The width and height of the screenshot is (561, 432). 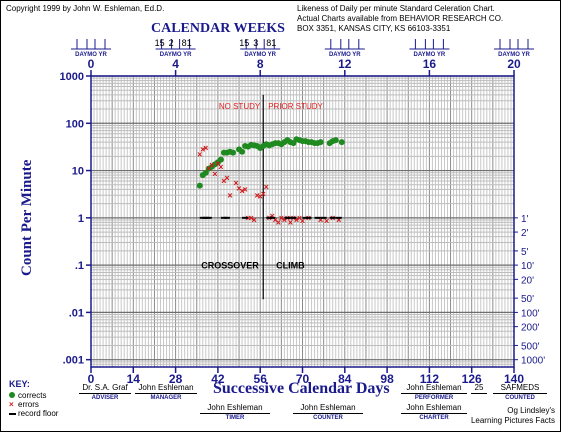 I want to click on credit-line-1: Og Lindsley's, so click(x=531, y=410).